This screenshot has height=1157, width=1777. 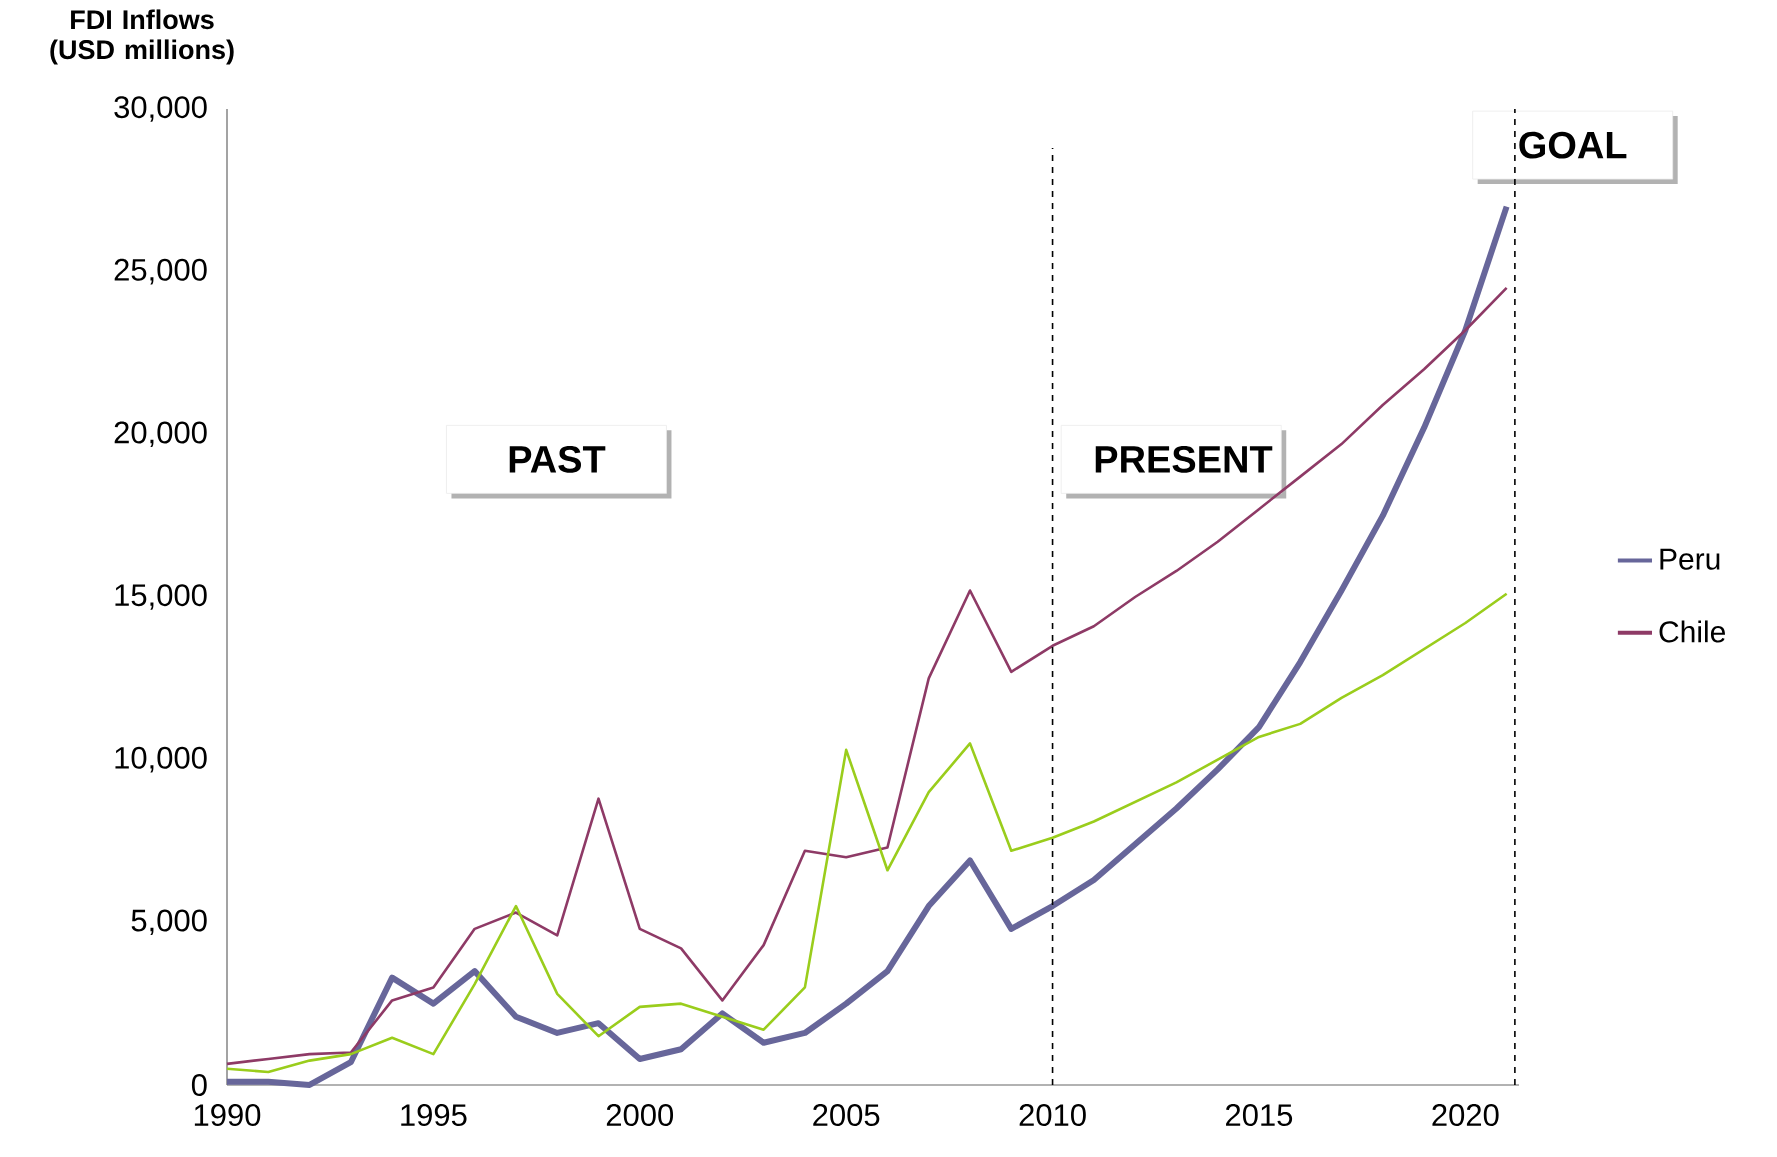 What do you see at coordinates (1465, 1115) in the screenshot?
I see `x-tick-label: 2020` at bounding box center [1465, 1115].